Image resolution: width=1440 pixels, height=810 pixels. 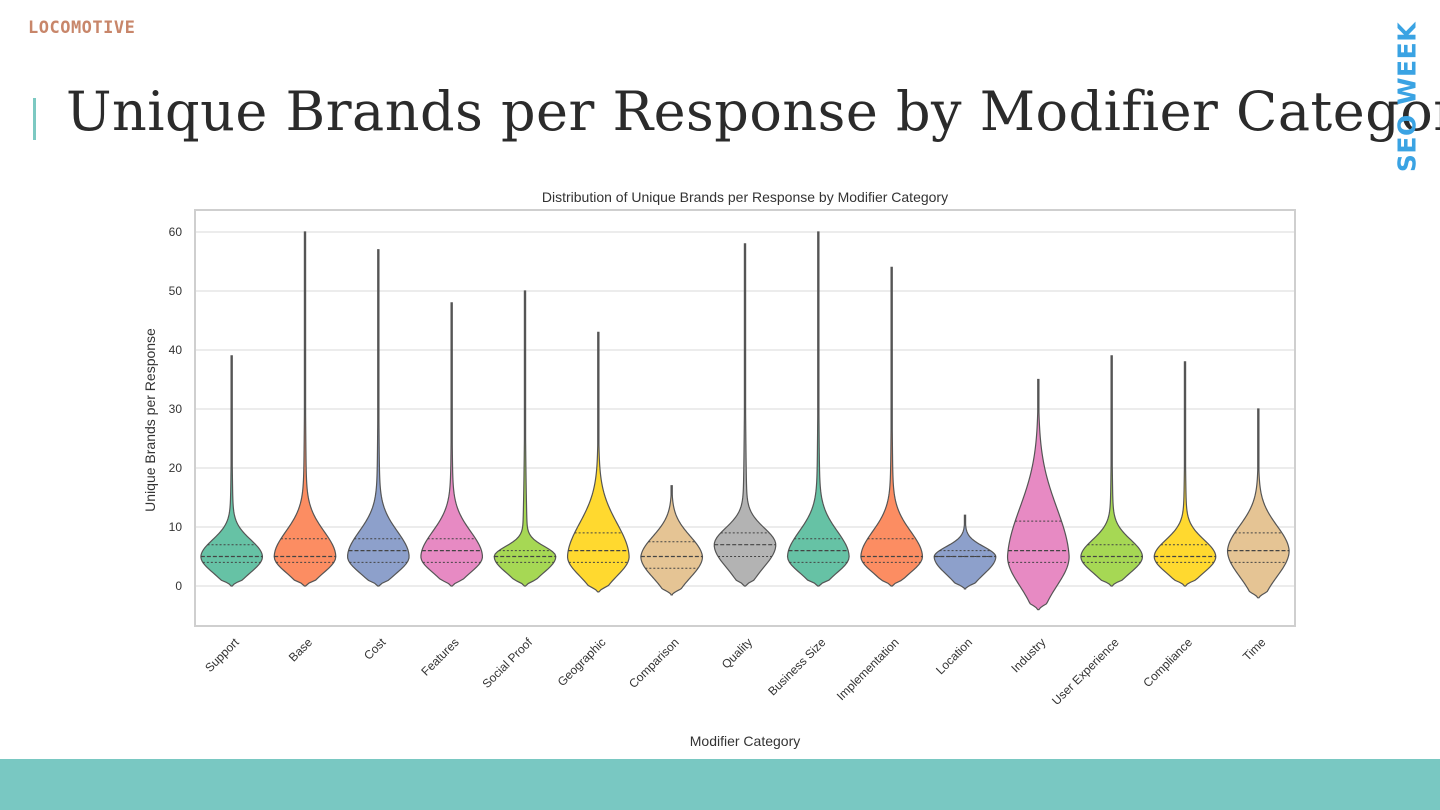 I want to click on x-tick-label: Social Proof, so click(x=507, y=663).